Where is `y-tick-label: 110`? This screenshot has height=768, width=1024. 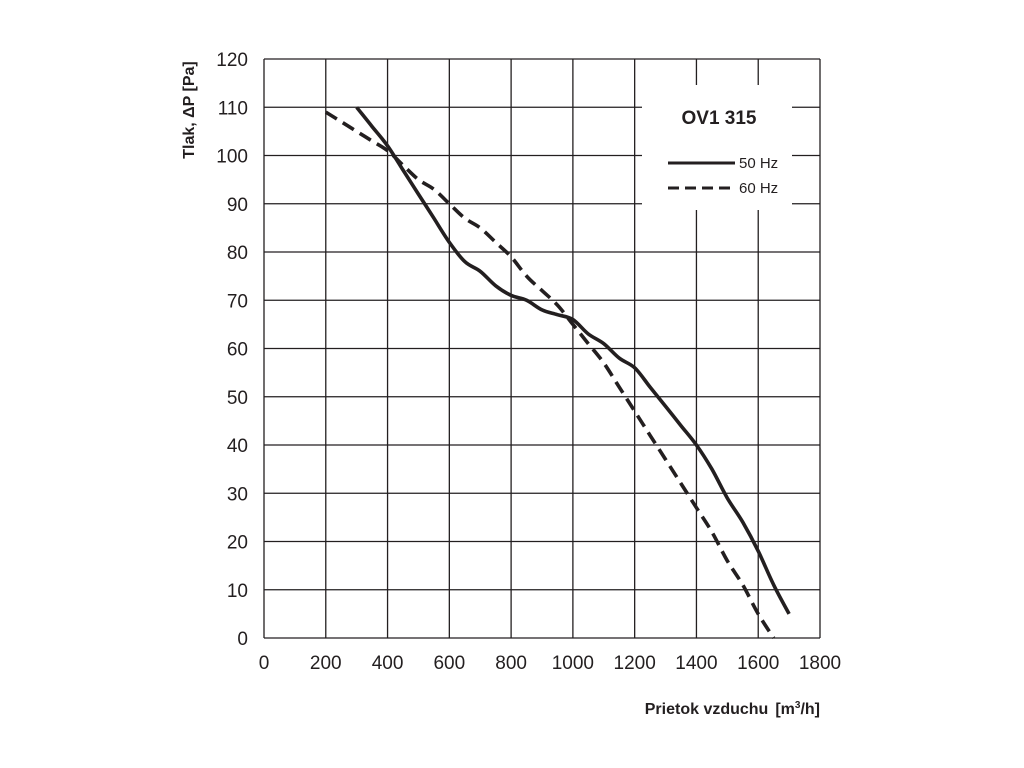
y-tick-label: 110 is located at coordinates (233, 108).